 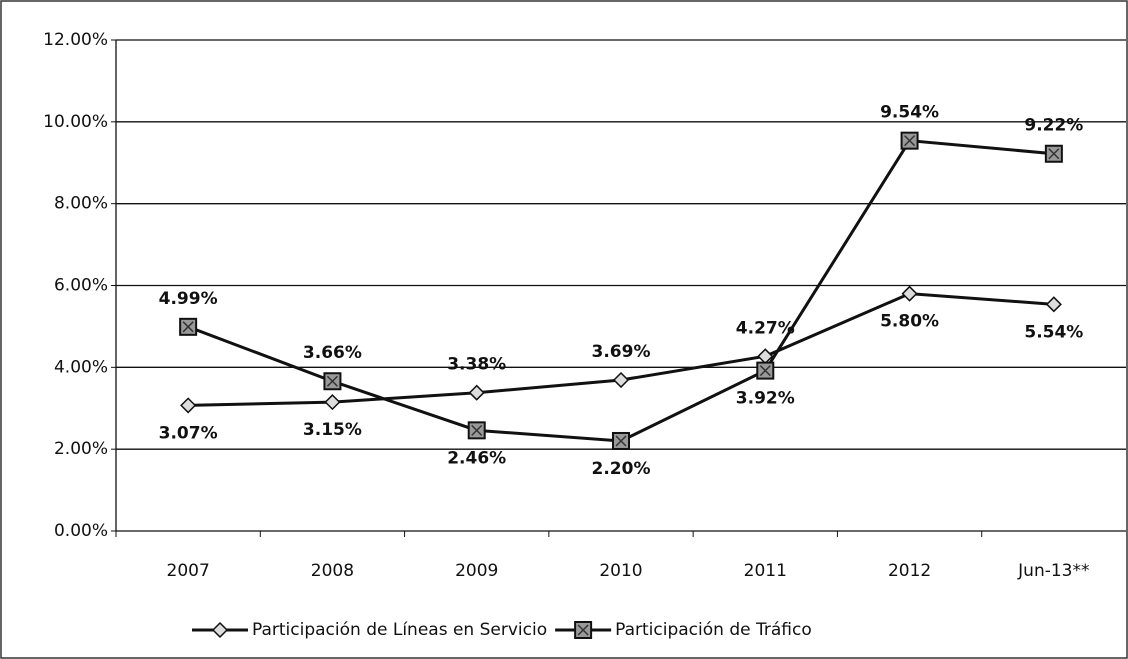 What do you see at coordinates (713, 630) in the screenshot?
I see `legend-label: Participación de Tráfico` at bounding box center [713, 630].